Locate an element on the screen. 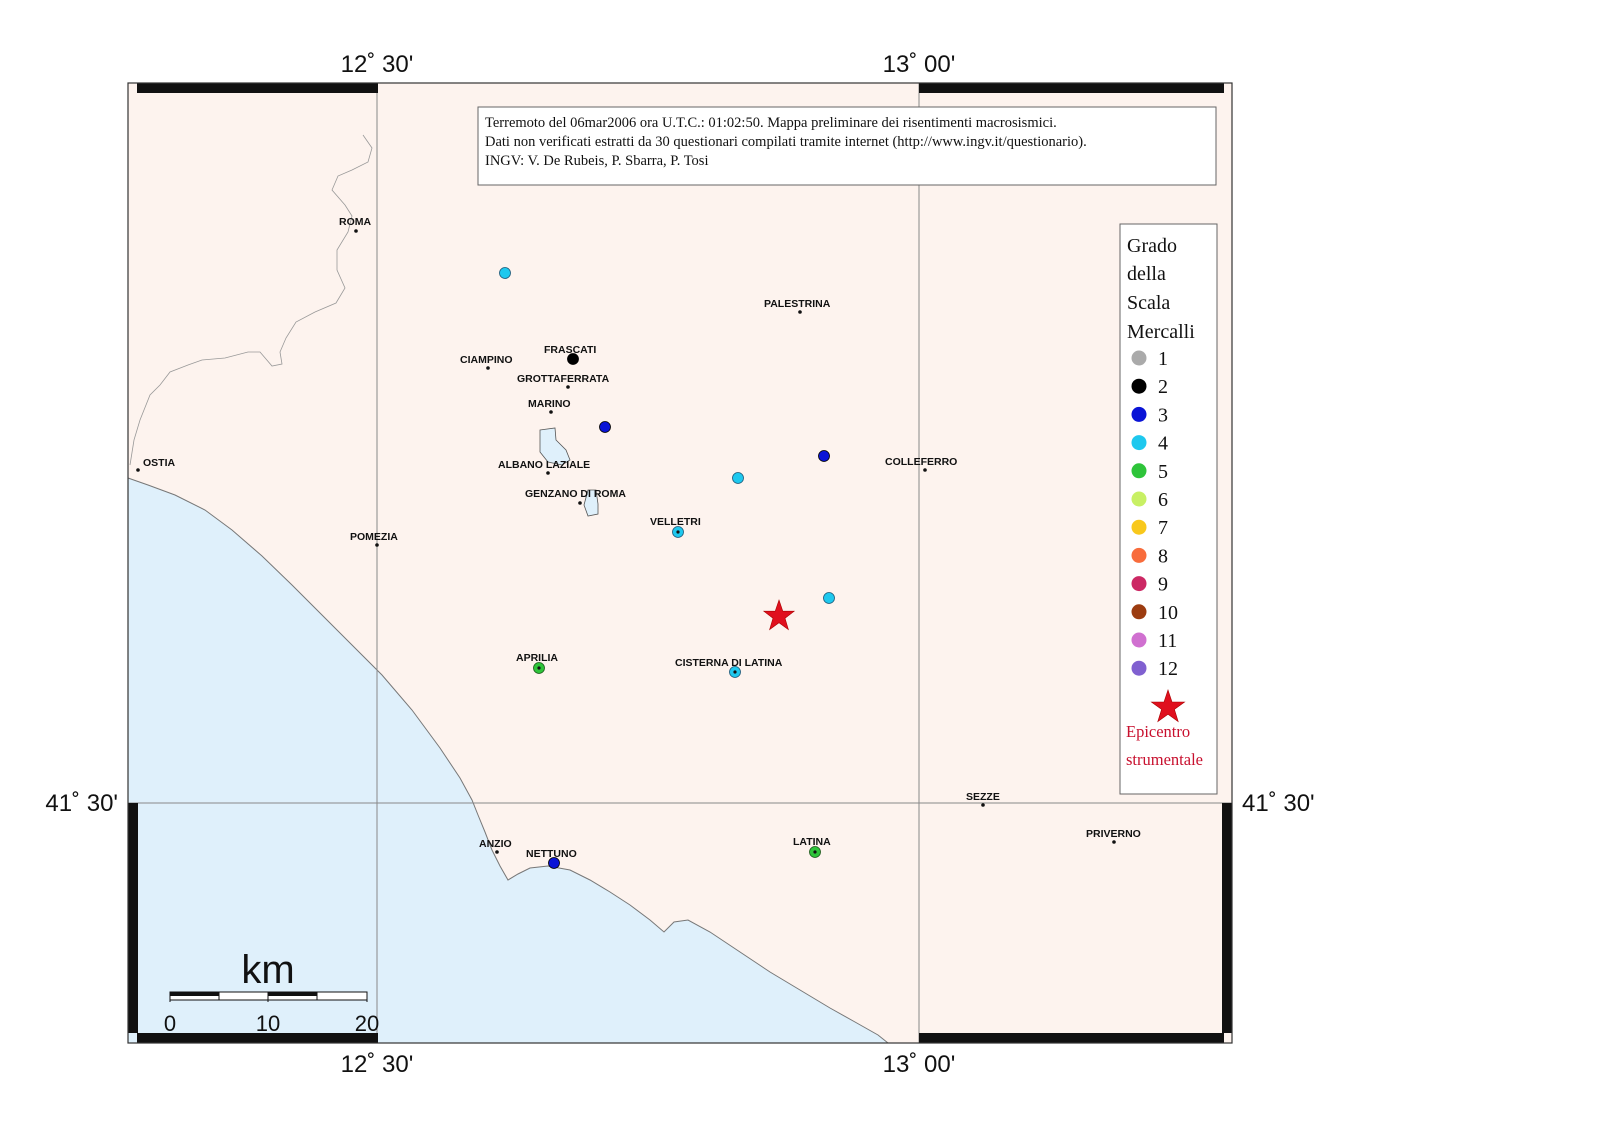  town-label-marino: MARINO is located at coordinates (549, 404).